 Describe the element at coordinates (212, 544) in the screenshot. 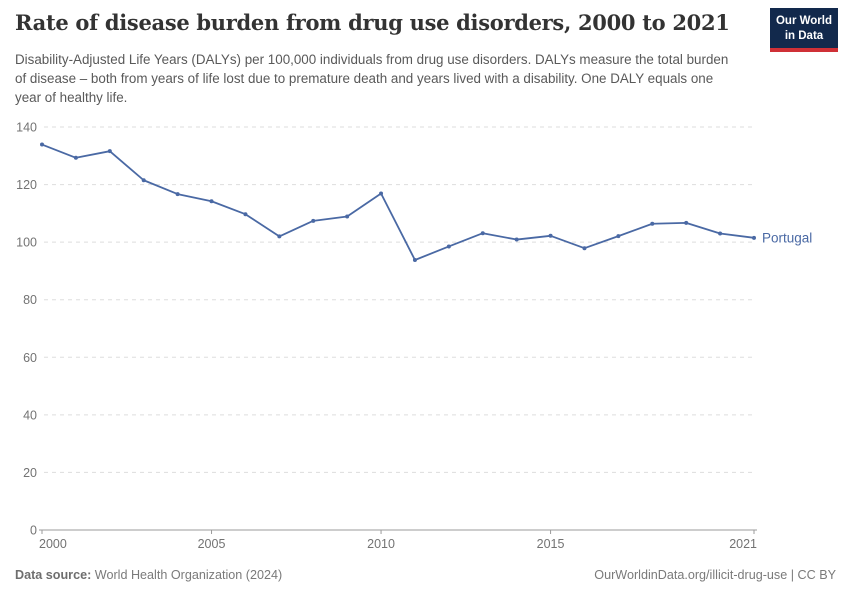

I see `x-tick-label: 2005` at that location.